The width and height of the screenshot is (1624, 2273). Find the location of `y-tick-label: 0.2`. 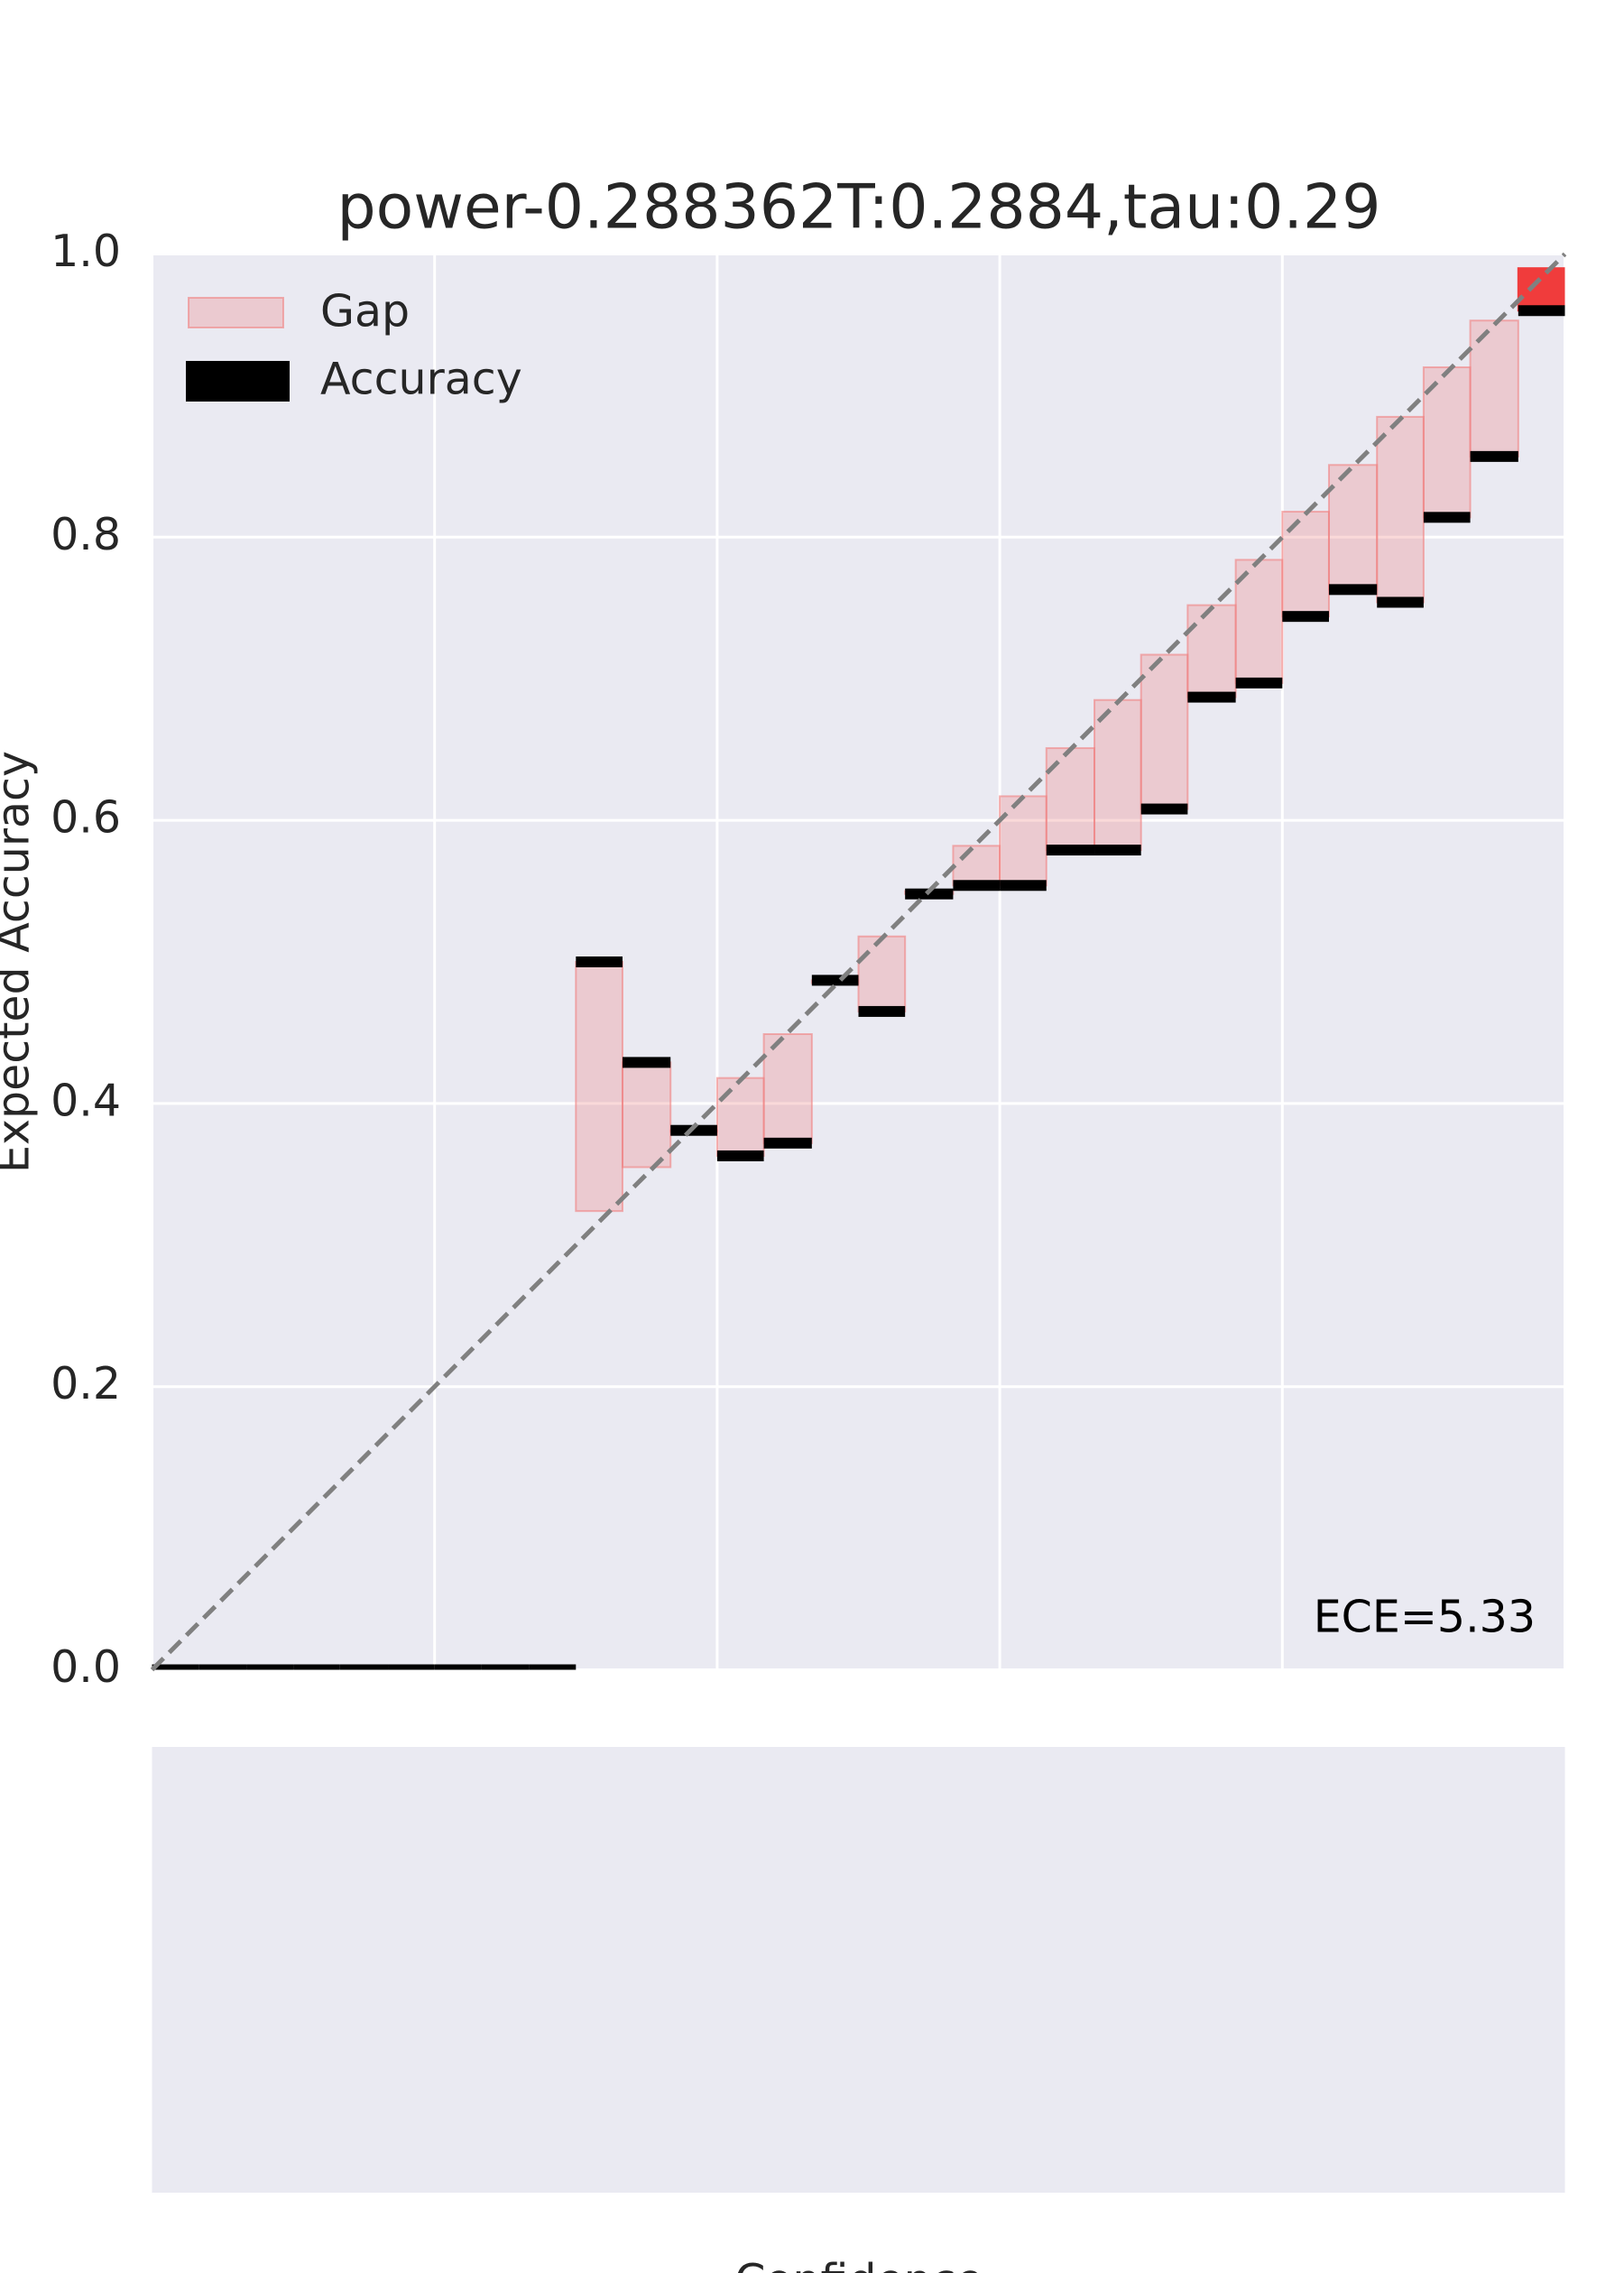

y-tick-label: 0.2 is located at coordinates (86, 1383).